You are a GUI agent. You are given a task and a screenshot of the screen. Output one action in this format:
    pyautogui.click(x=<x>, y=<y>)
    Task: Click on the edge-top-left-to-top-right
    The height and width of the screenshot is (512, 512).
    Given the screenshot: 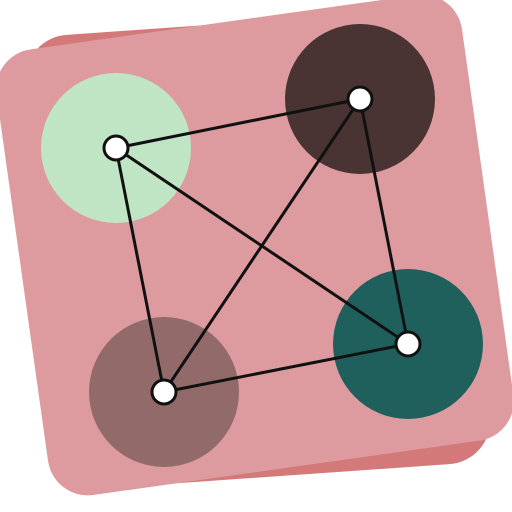 What is the action you would take?
    pyautogui.click(x=238, y=123)
    